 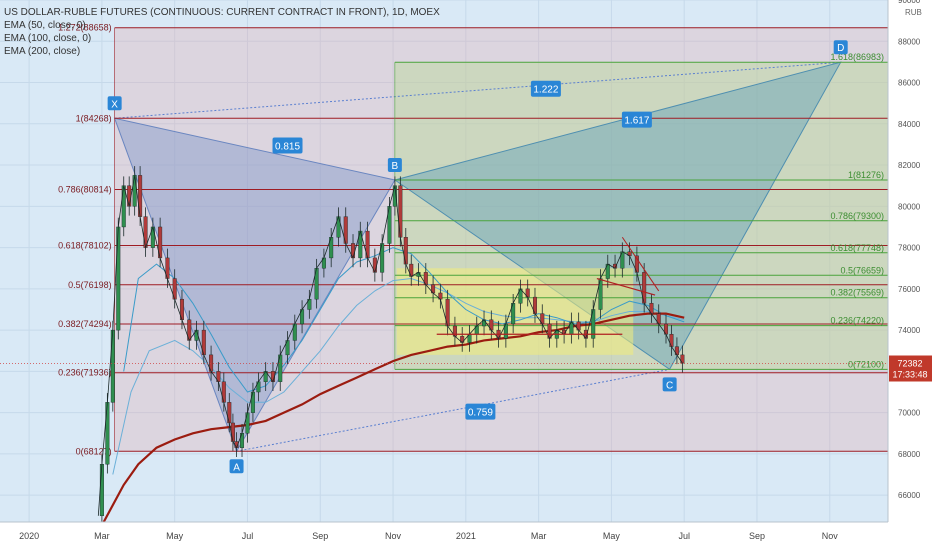 I want to click on fib-left-label-4: 0.5(76198), so click(x=90, y=285).